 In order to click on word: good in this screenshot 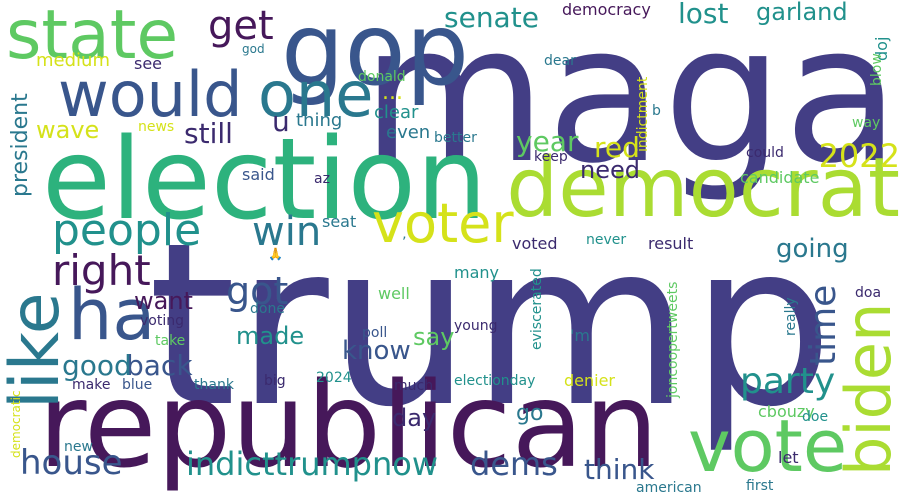, I will do `click(97, 365)`.